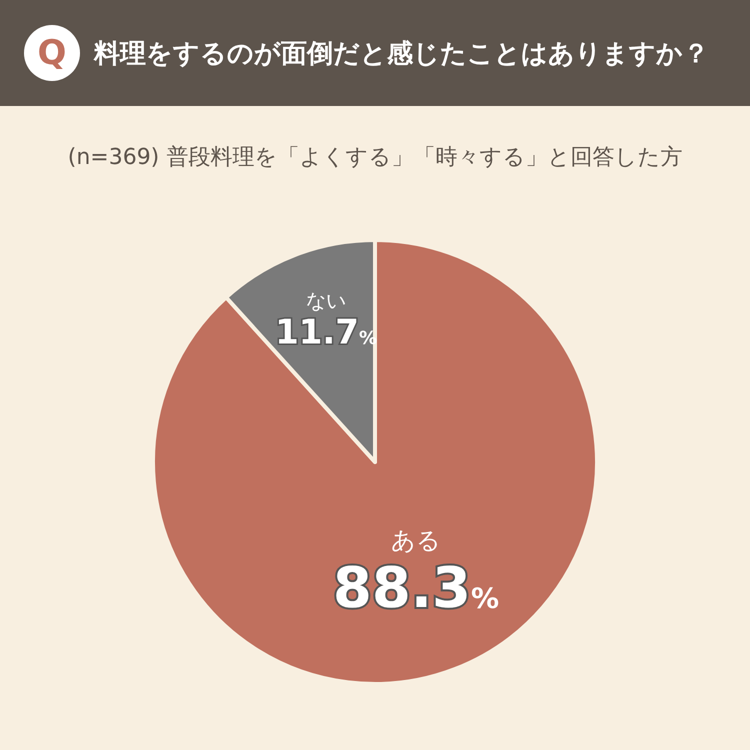 Image resolution: width=750 pixels, height=750 pixels. What do you see at coordinates (375, 158) in the screenshot?
I see `chart-subtitle: (n=369) 普段料理を「よくする」「時々する」と回答した方` at bounding box center [375, 158].